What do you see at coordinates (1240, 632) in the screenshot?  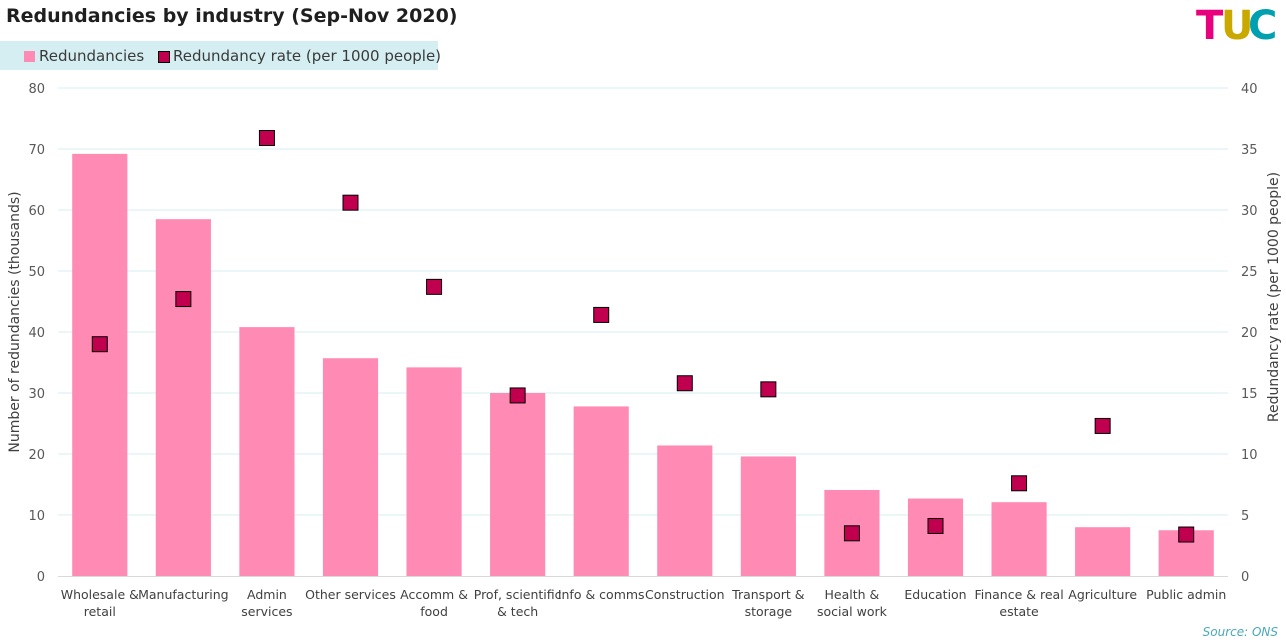 I see `source-note: Source: ONS` at bounding box center [1240, 632].